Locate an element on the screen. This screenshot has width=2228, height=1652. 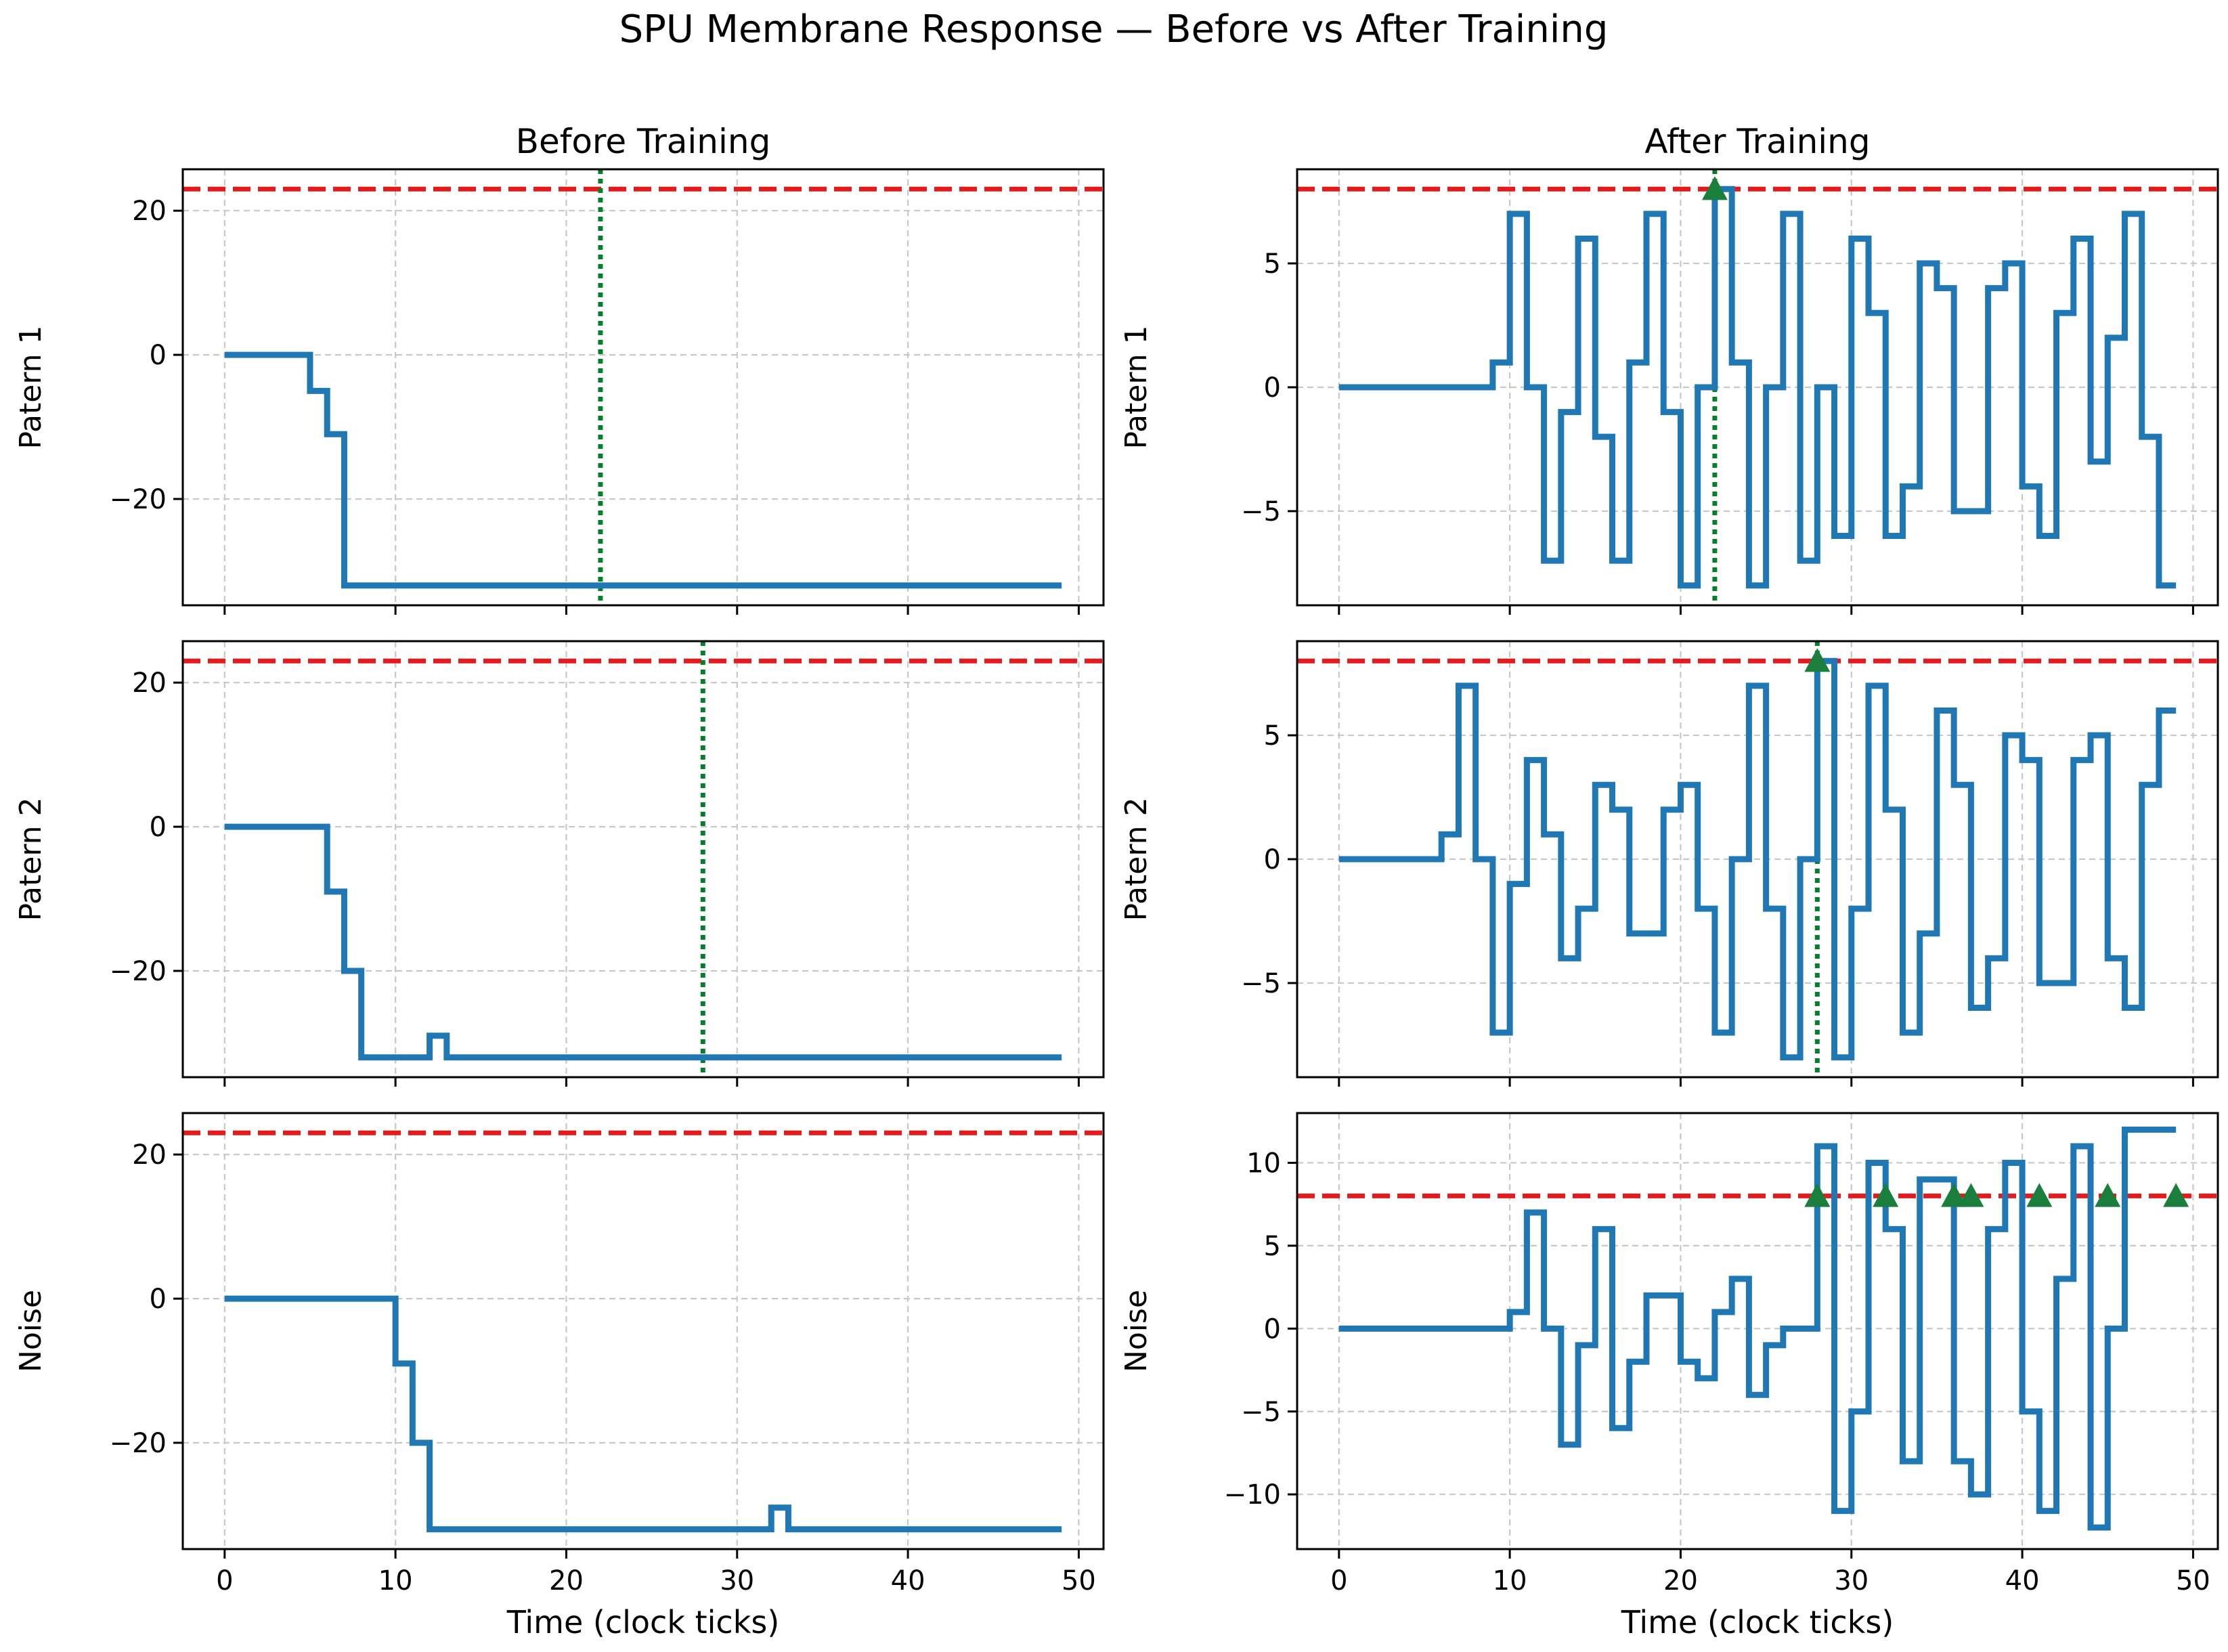
panel-title: After Training is located at coordinates (1757, 142).